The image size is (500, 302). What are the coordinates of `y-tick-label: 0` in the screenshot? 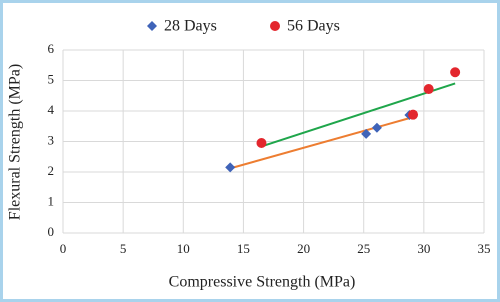 It's located at (51, 231).